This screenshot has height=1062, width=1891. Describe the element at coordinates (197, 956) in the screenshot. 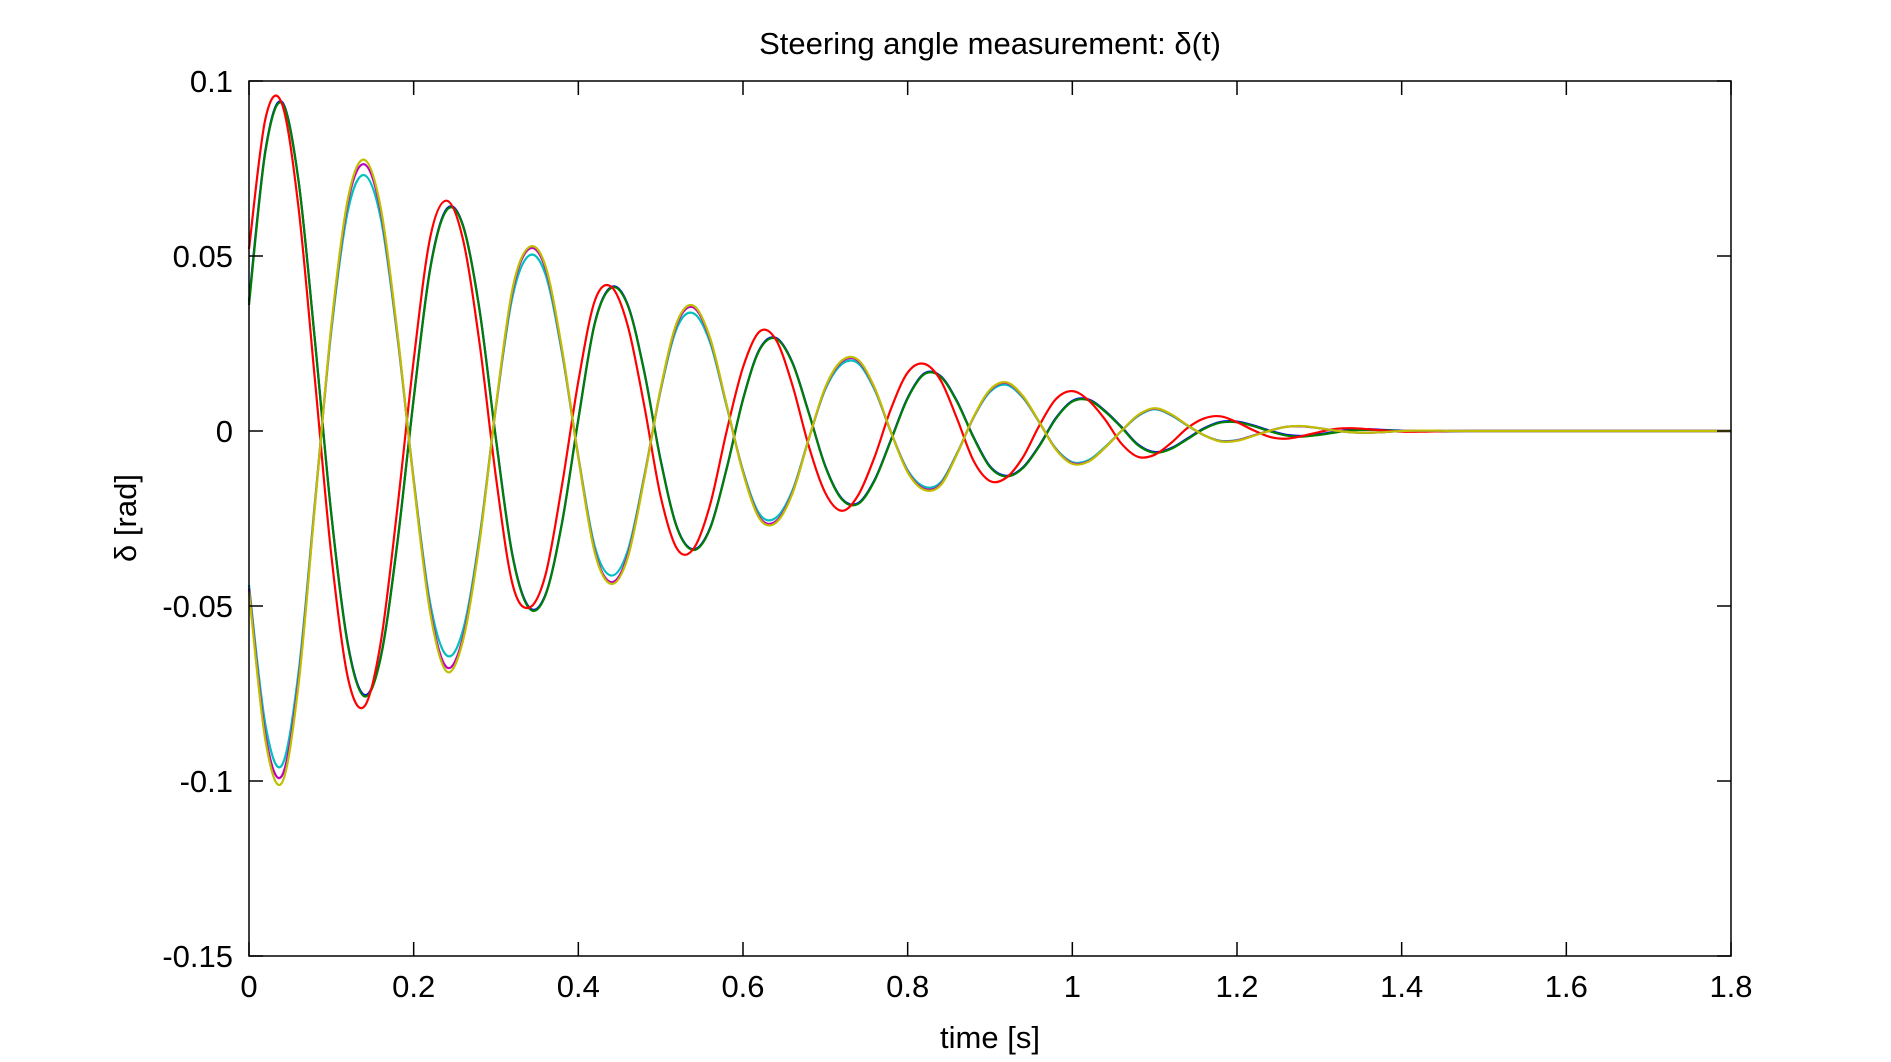

I see `y-tick-label: -0.15` at that location.